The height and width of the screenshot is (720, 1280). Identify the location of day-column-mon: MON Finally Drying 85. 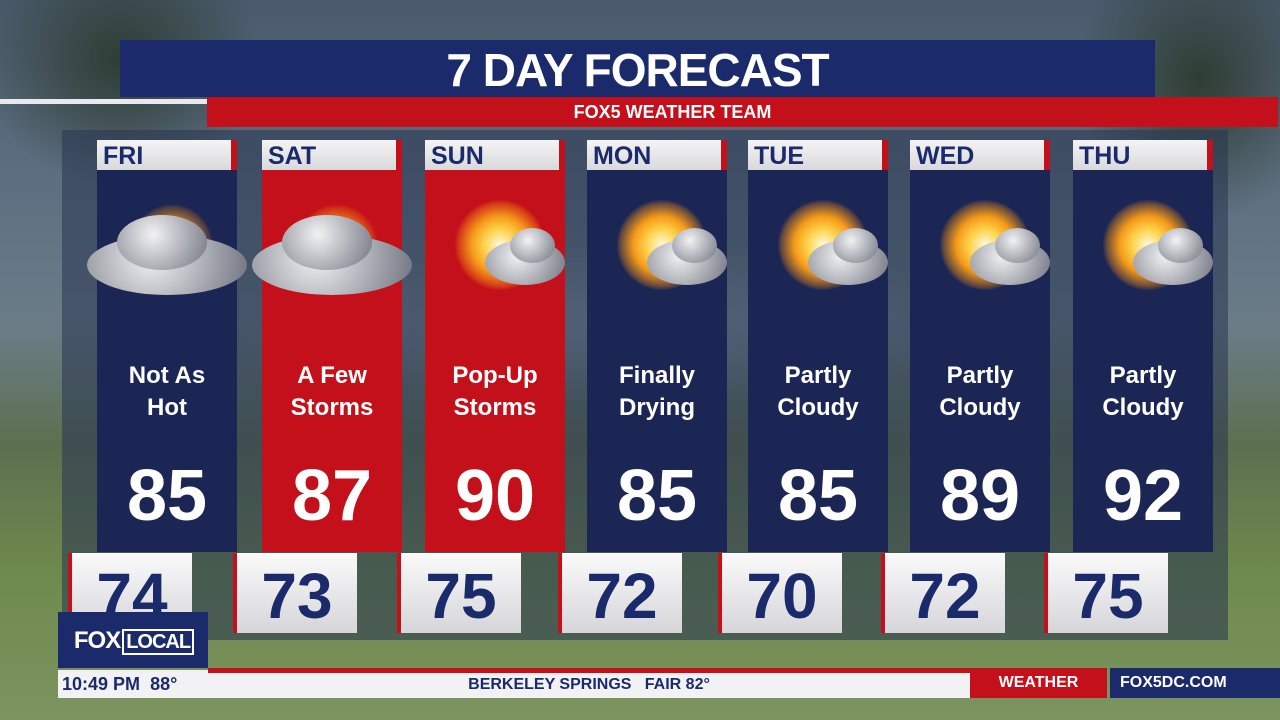
(657, 346).